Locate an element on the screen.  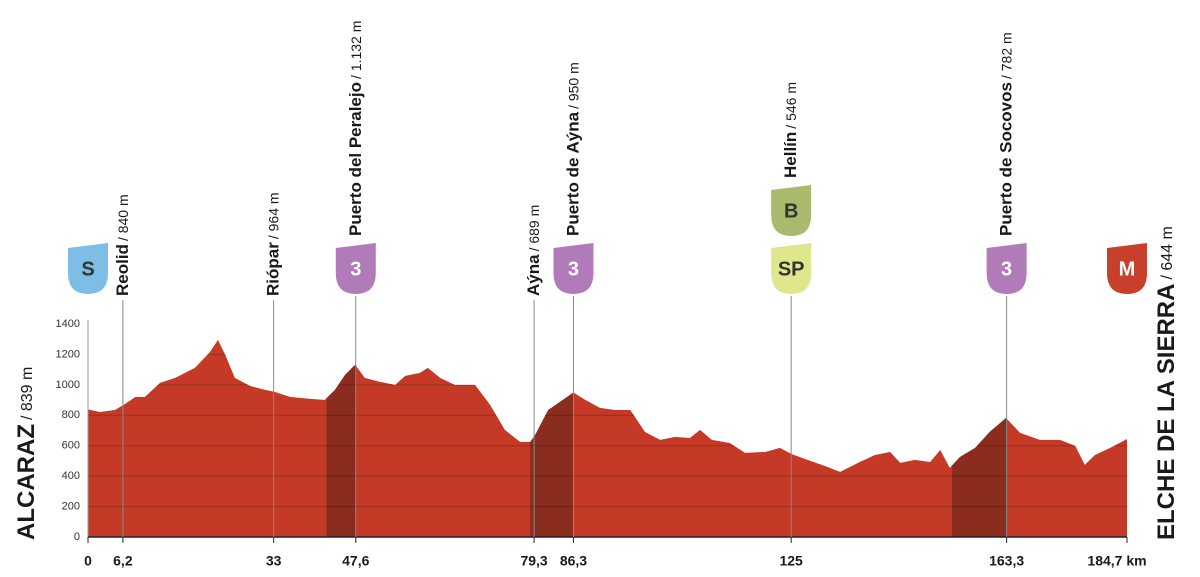
waypoint-label: Puerto del Peralejo / 1.132 m is located at coordinates (355, 128).